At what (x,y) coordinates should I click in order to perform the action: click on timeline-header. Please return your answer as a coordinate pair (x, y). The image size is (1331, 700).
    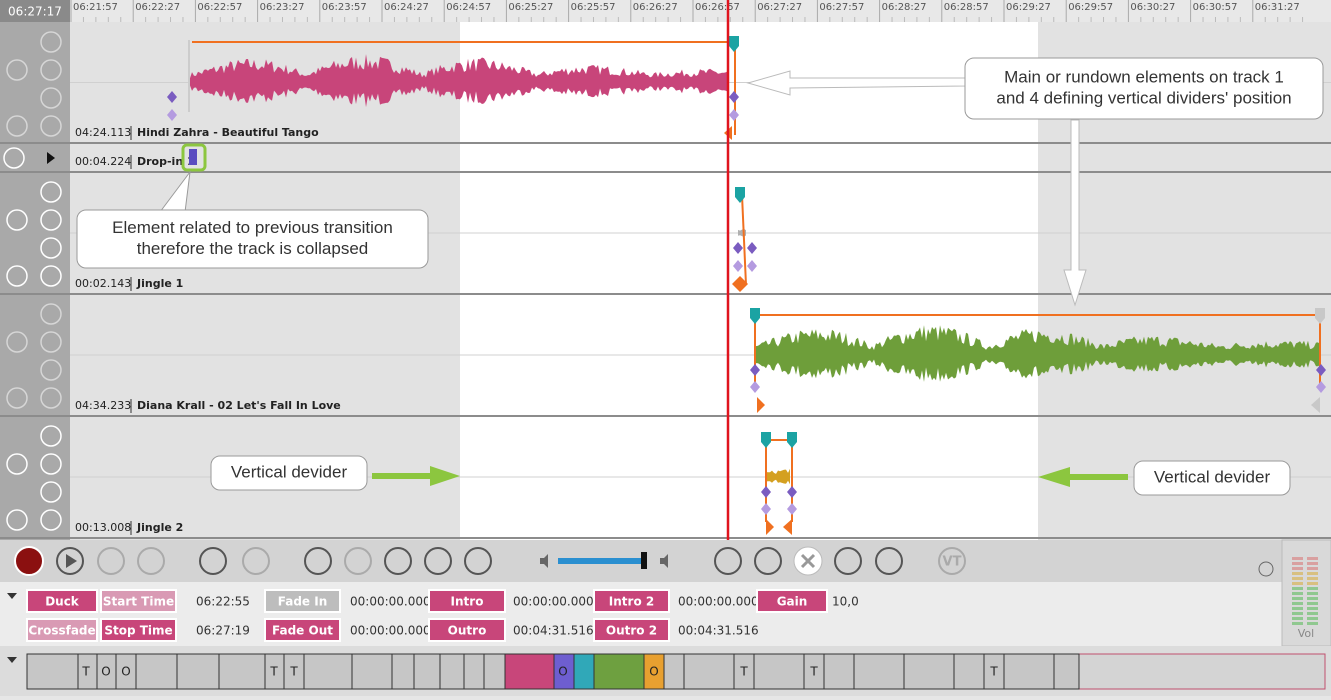
    Looking at the image, I should click on (665, 11).